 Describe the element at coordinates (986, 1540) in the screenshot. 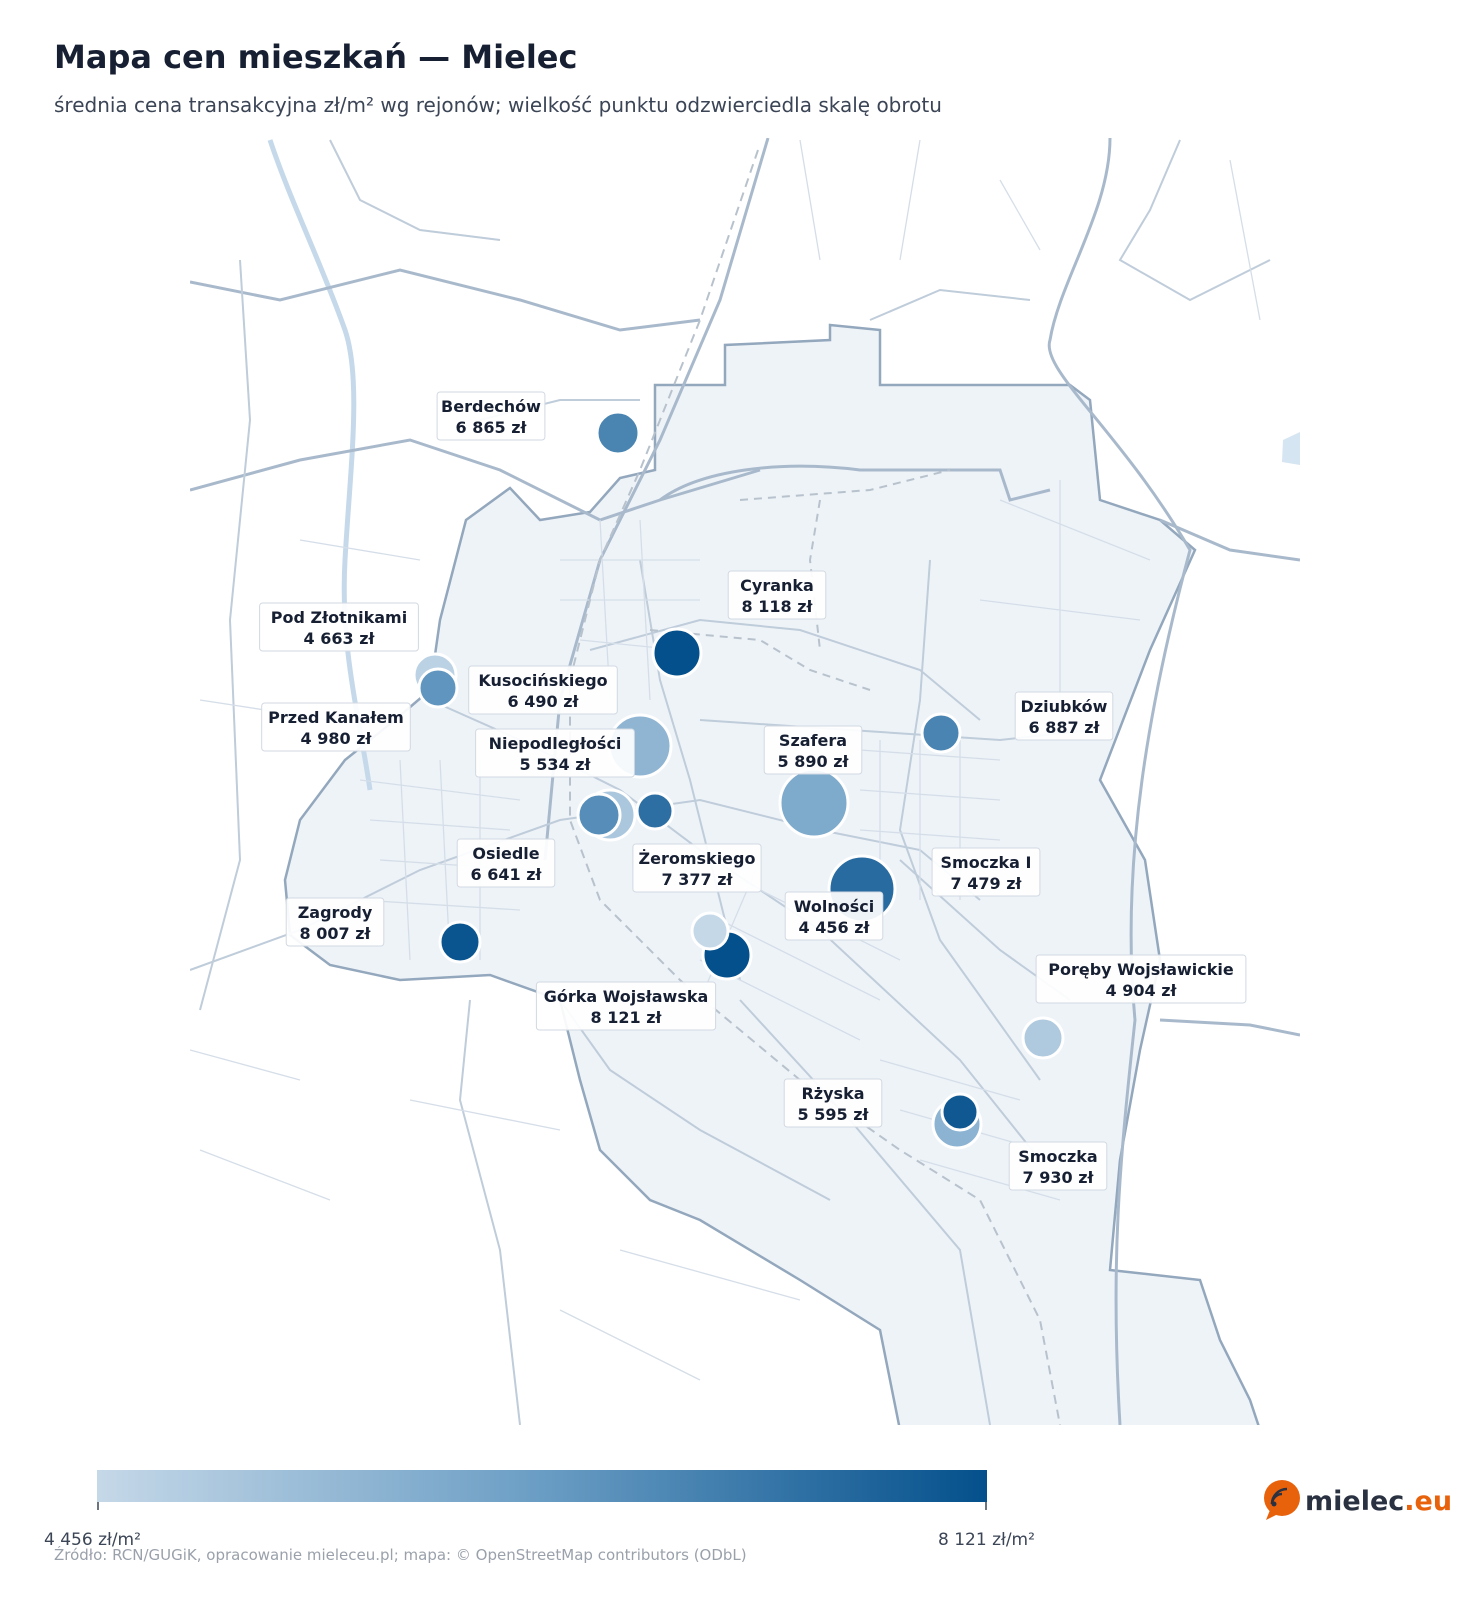

I see `colorbar-max-label: 8 121 zł/m²` at that location.